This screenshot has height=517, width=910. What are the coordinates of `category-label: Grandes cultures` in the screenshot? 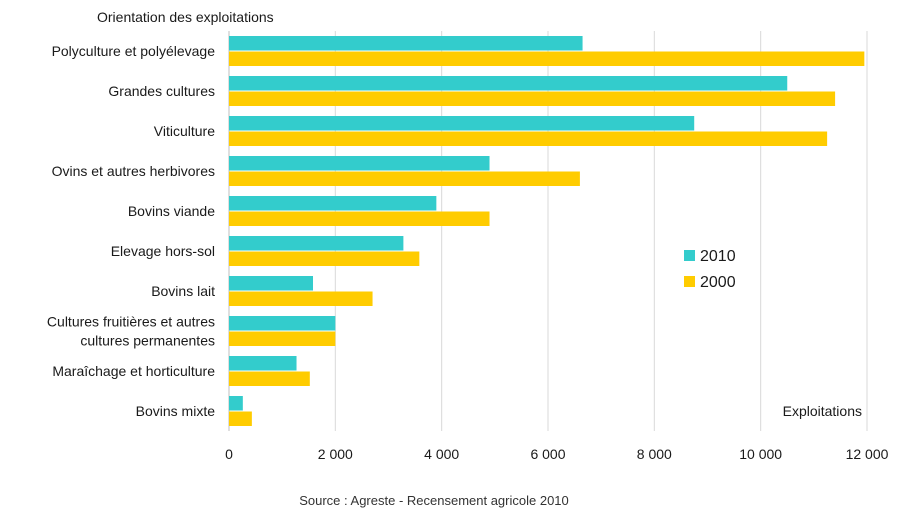 It's located at (161, 91).